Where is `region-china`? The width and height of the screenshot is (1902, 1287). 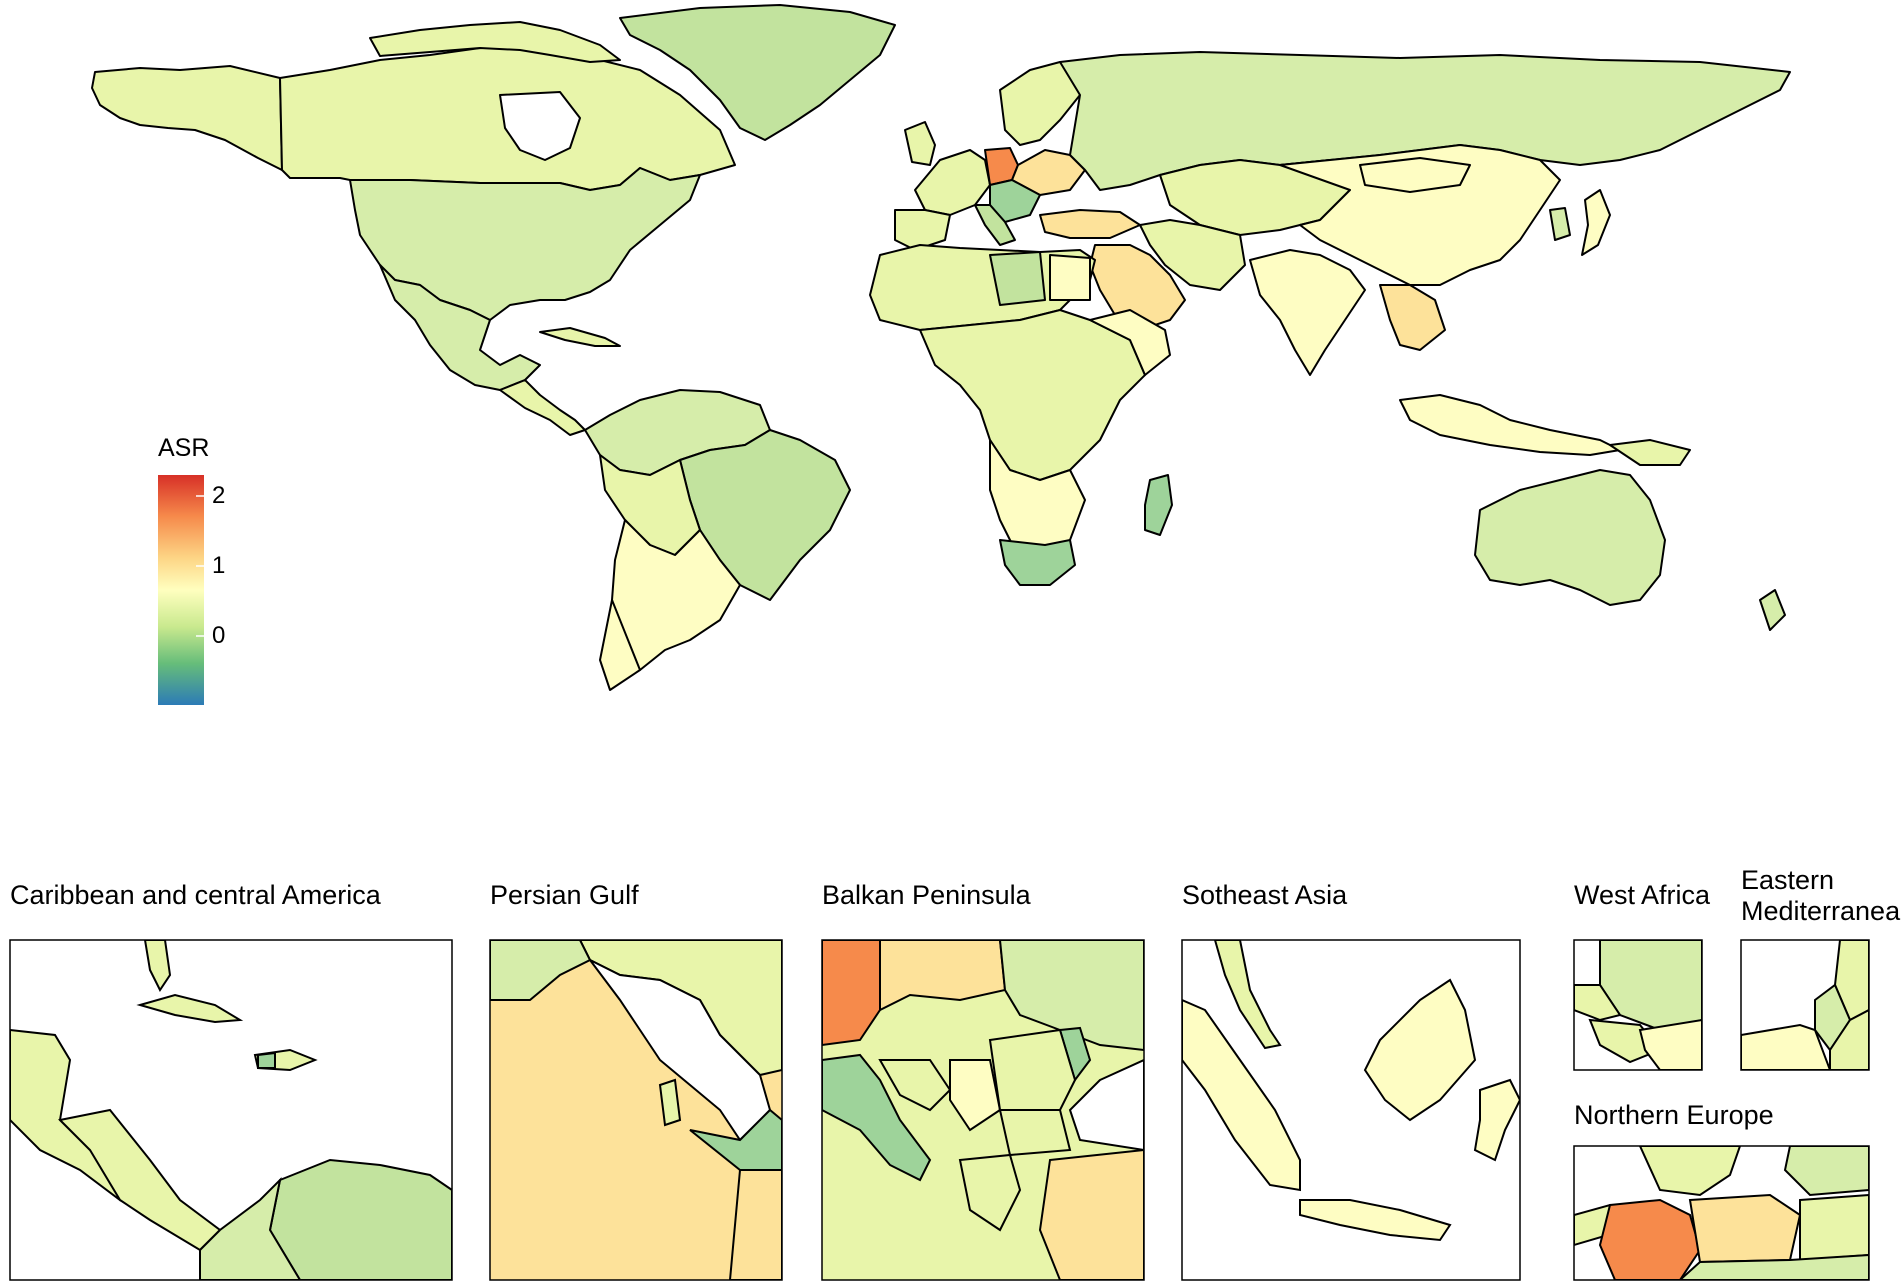
region-china is located at coordinates (1420, 215).